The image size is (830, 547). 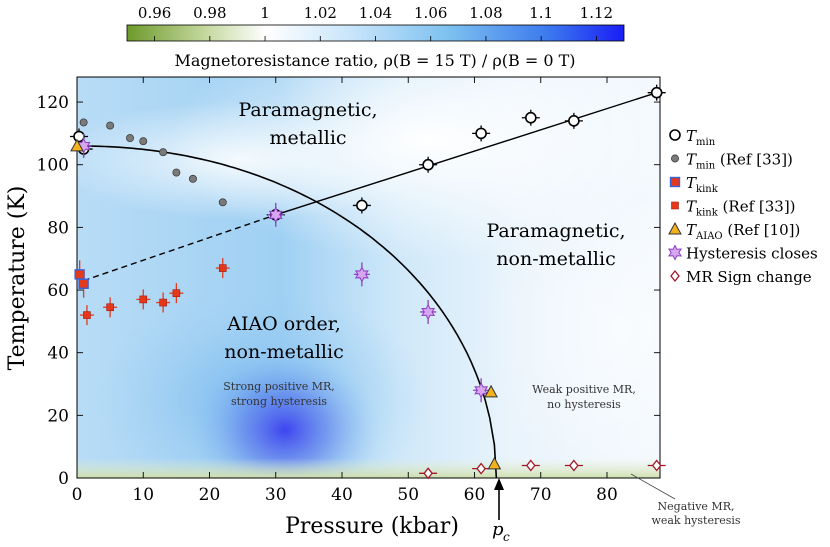 I want to click on pc-arrow-head, so click(x=499, y=484).